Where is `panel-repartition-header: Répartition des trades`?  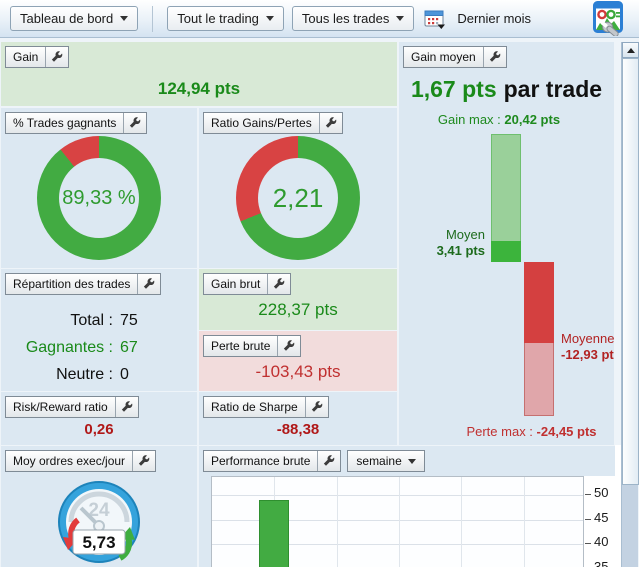
panel-repartition-header: Répartition des trades is located at coordinates (83, 284).